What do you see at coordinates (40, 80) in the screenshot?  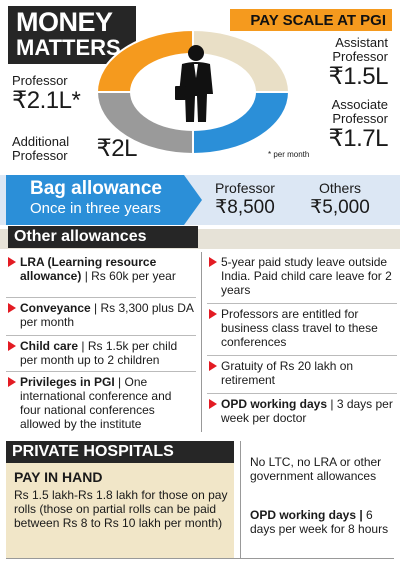 I see `professor-title: Professor` at bounding box center [40, 80].